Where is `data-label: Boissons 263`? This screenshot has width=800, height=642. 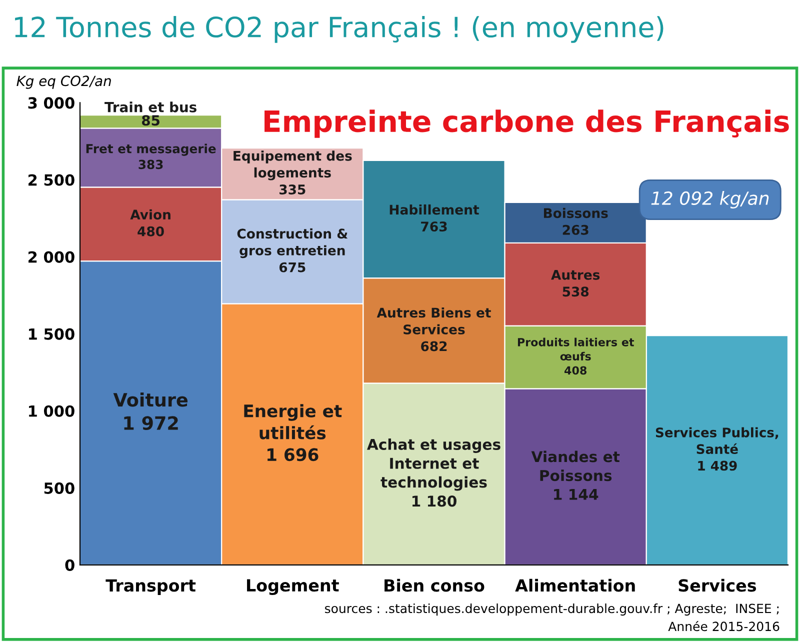 data-label: Boissons 263 is located at coordinates (576, 221).